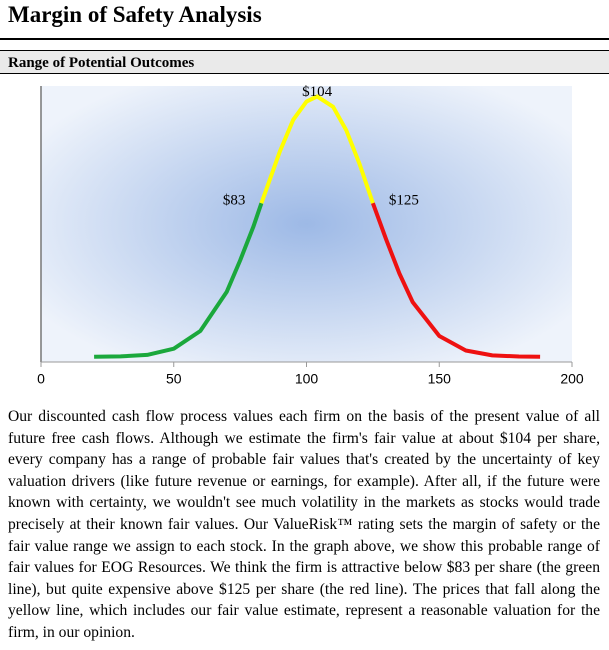 The image size is (609, 650). I want to click on x-tick-label: 150, so click(440, 379).